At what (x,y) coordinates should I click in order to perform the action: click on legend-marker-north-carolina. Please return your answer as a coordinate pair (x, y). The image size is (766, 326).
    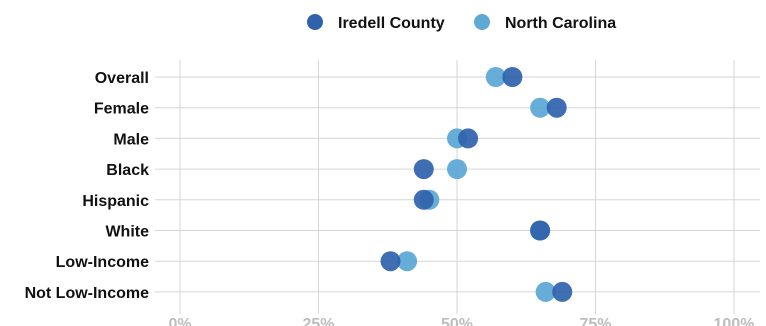
    Looking at the image, I should click on (482, 22).